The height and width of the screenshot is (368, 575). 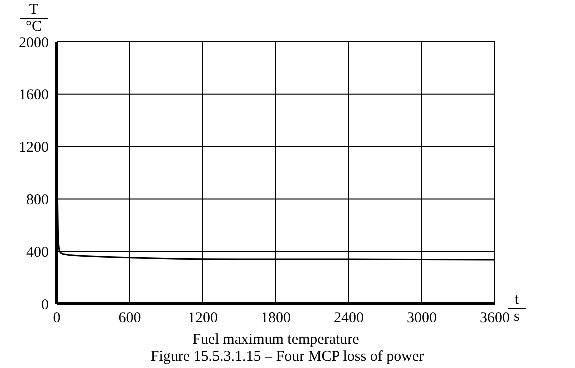 I want to click on x-axis-title: t s, so click(x=517, y=308).